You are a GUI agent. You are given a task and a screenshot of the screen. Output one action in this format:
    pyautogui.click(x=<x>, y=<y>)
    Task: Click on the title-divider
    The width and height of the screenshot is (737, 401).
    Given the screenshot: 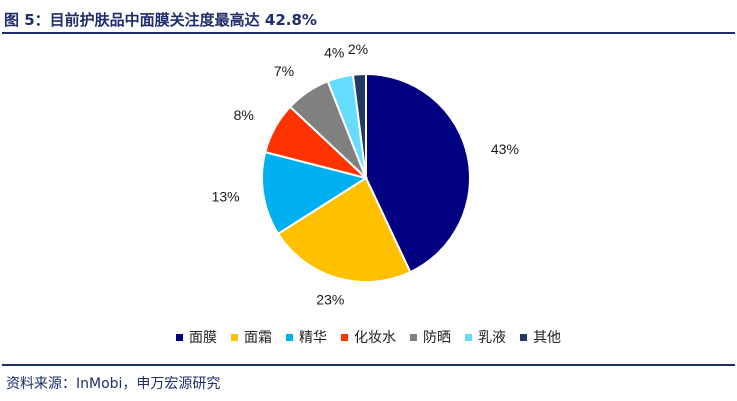 What is the action you would take?
    pyautogui.click(x=368, y=33)
    